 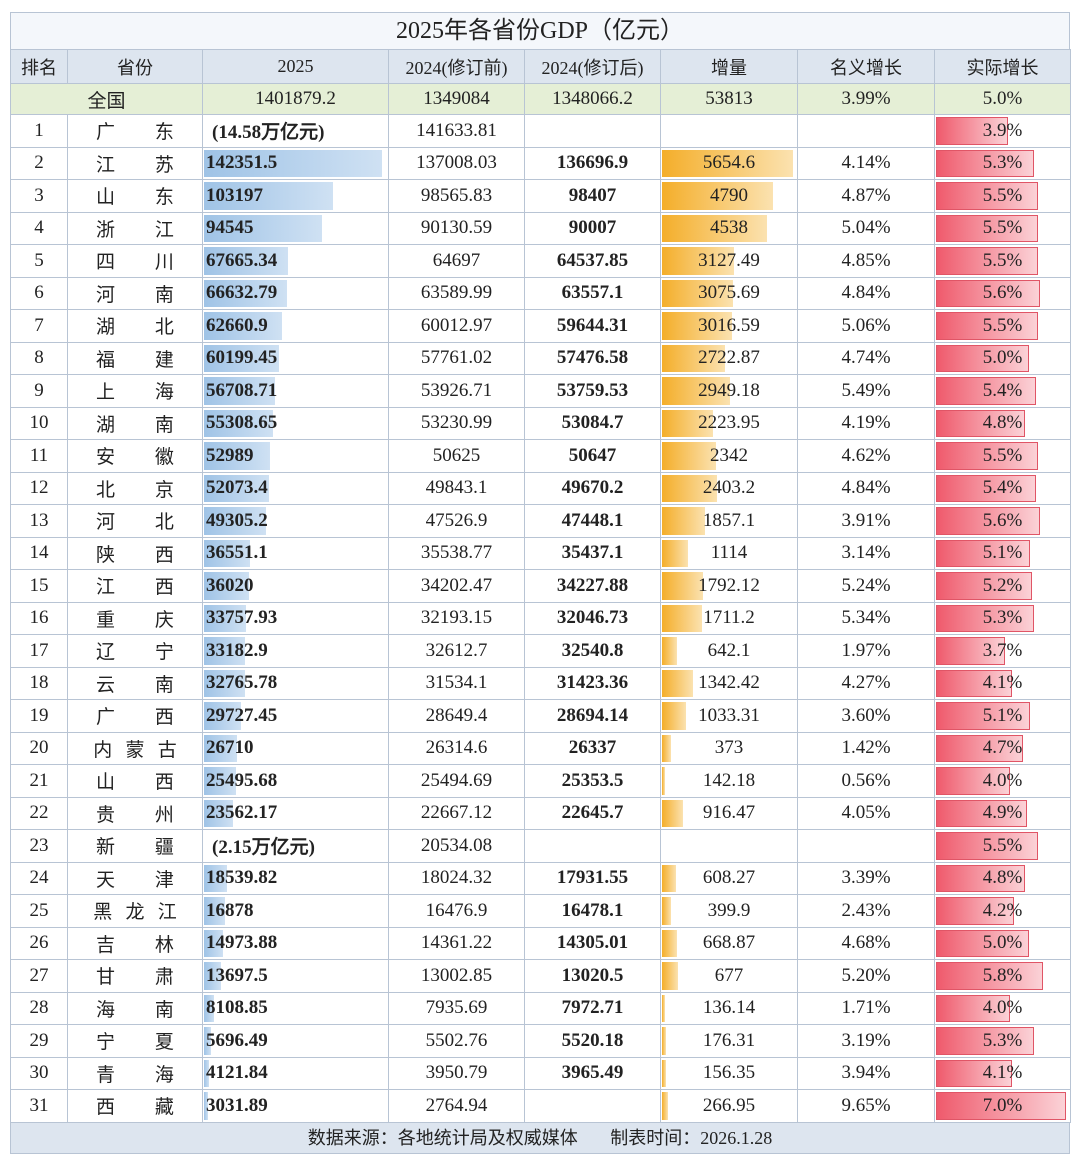 I want to click on table-cell: 98407, so click(x=592, y=196).